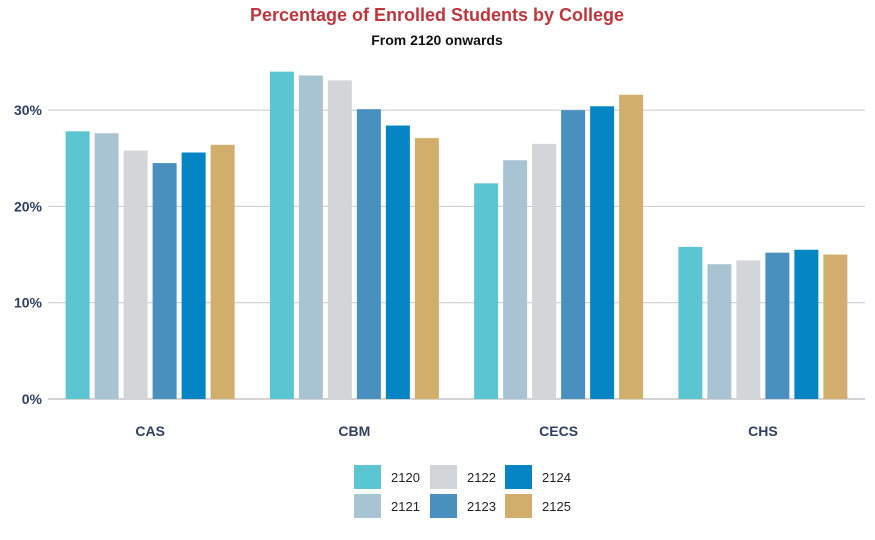 This screenshot has width=875, height=540. Describe the element at coordinates (463, 506) in the screenshot. I see `legend-item: 2123` at that location.